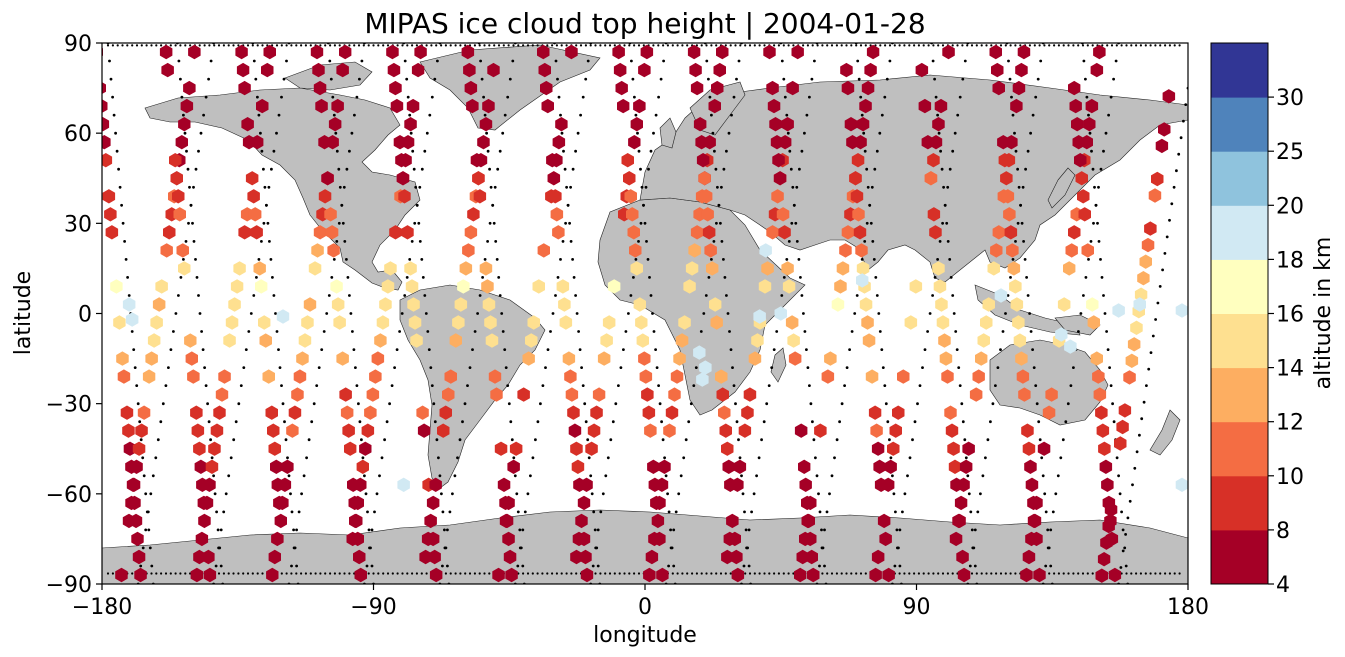 Image resolution: width=1345 pixels, height=657 pixels. I want to click on colorbar-tick-label: 10, so click(1290, 477).